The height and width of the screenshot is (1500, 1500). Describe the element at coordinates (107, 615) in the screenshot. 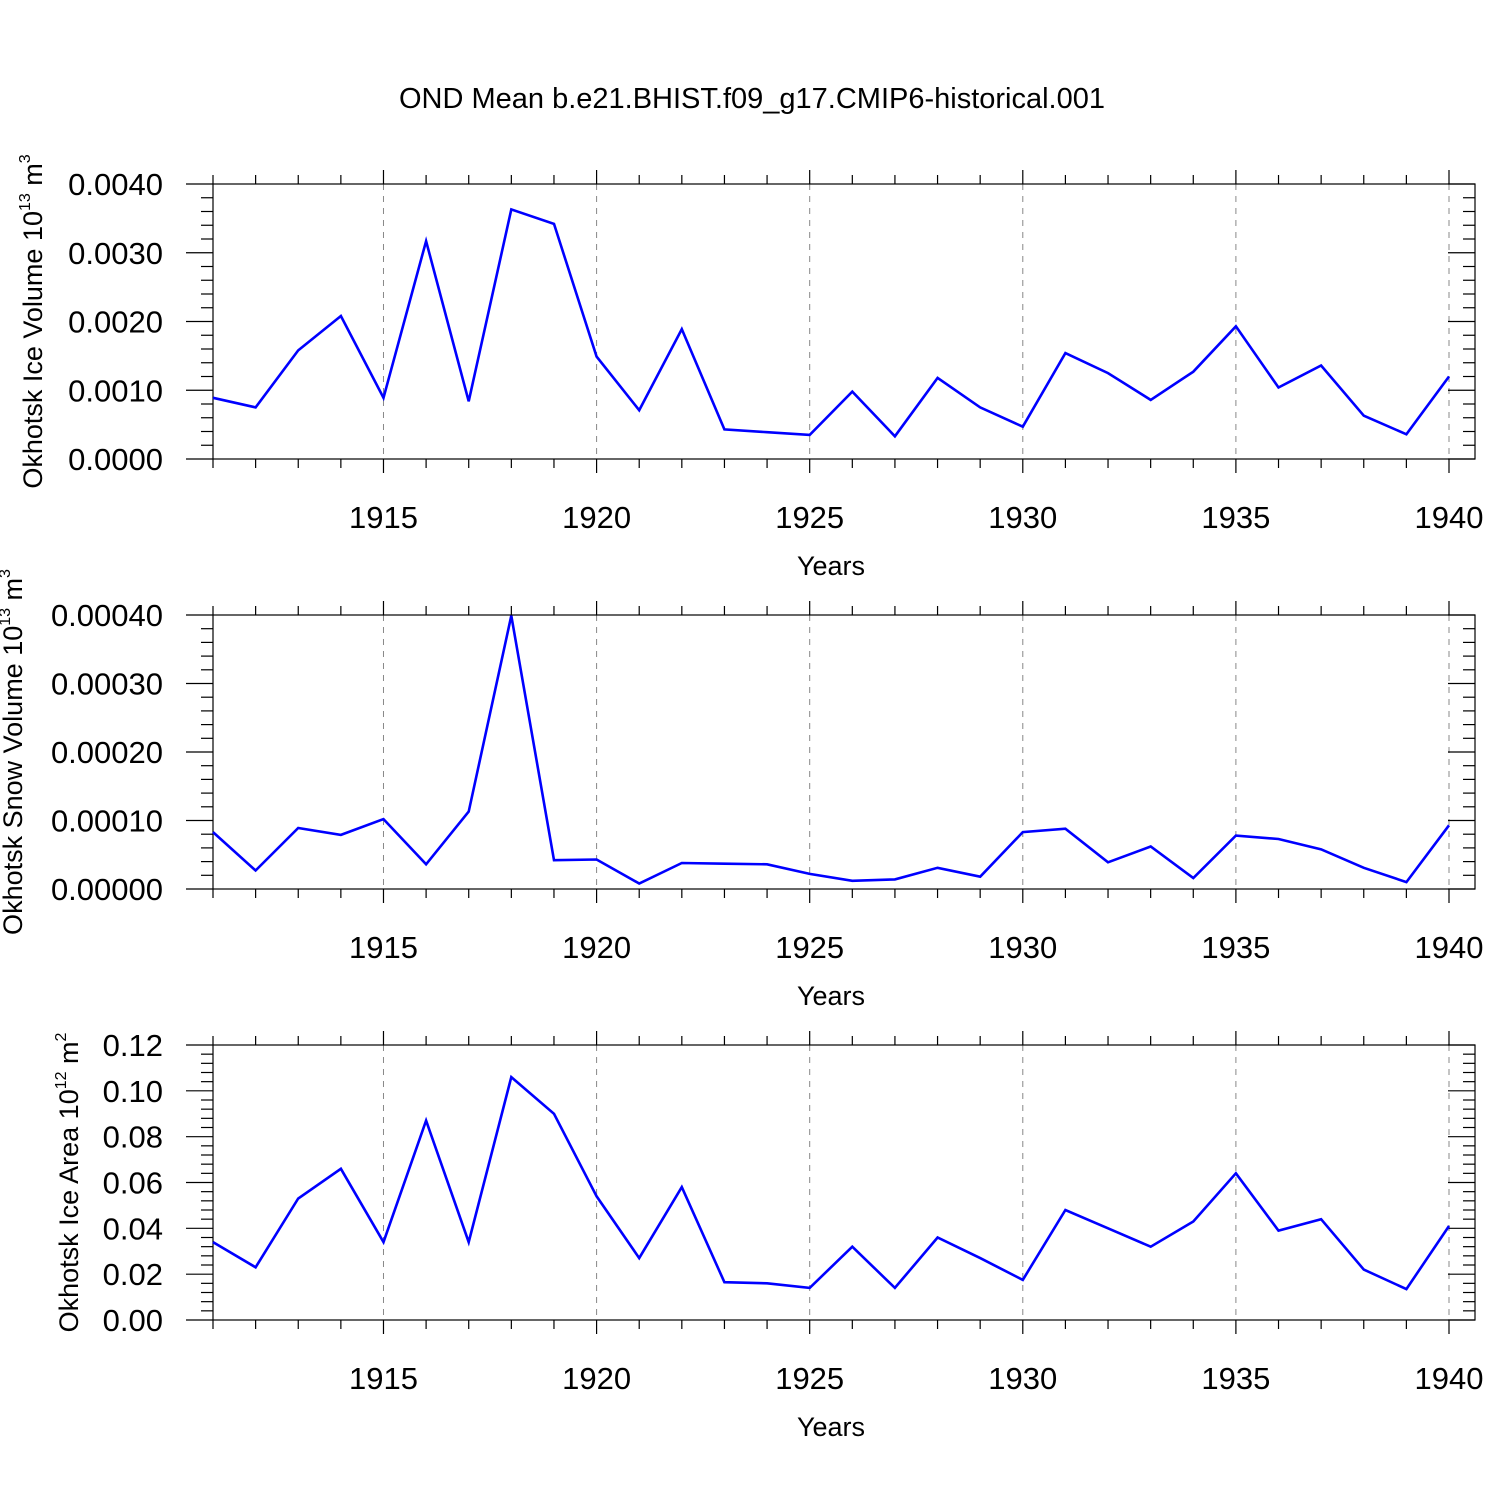

I see `y-tick-label: 0.00040` at that location.